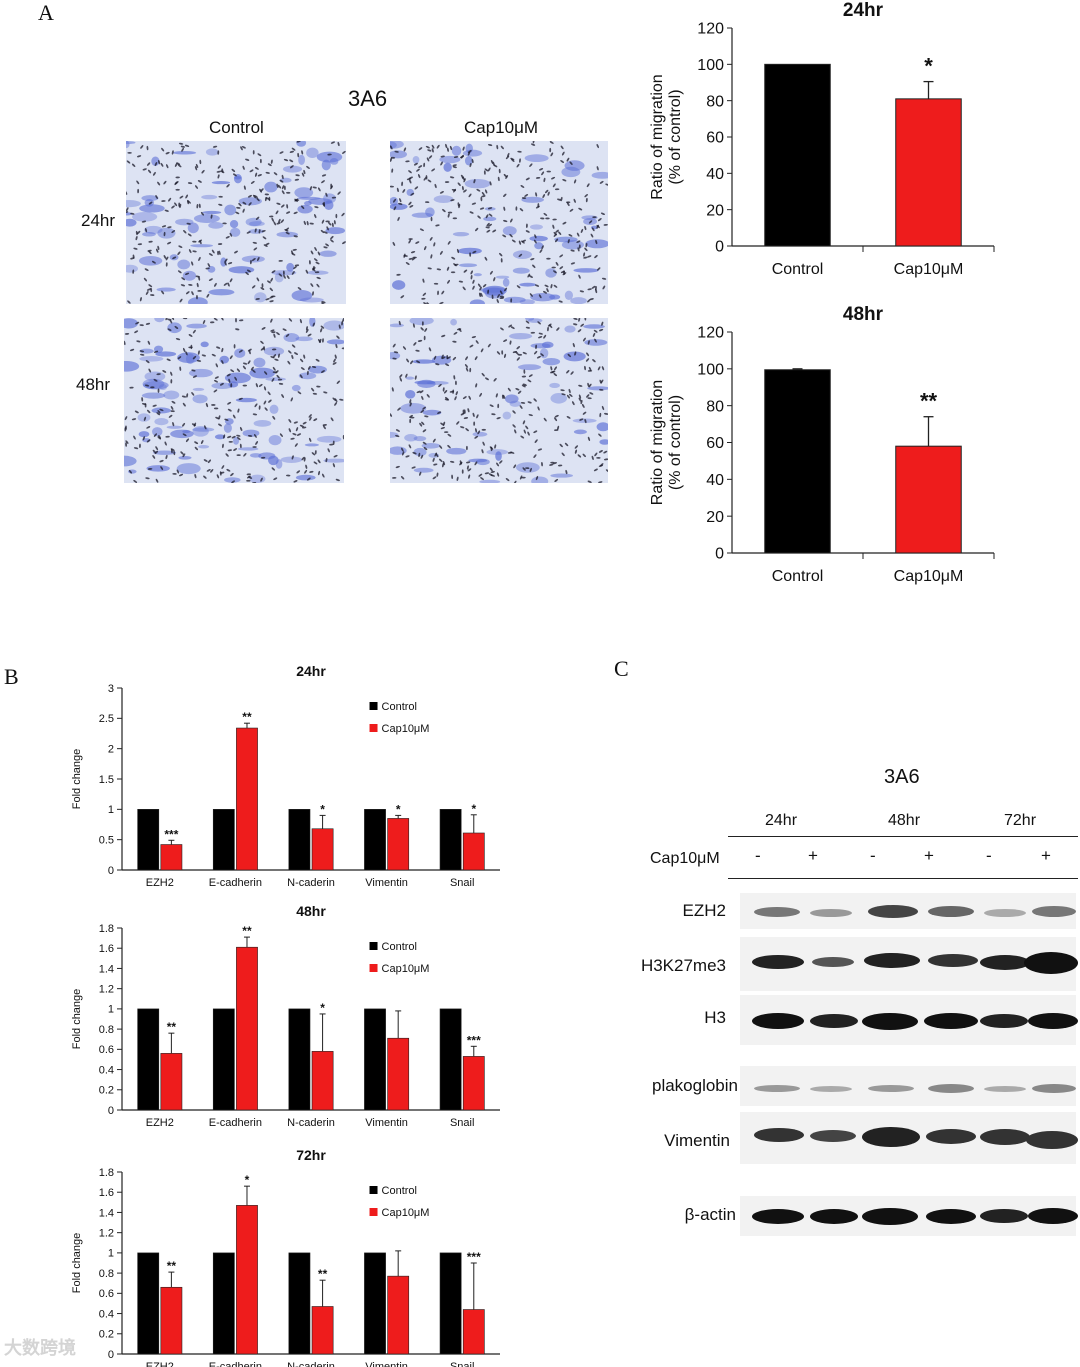 The height and width of the screenshot is (1367, 1080). Describe the element at coordinates (311, 1155) in the screenshot. I see `chart-title: 72hr` at that location.